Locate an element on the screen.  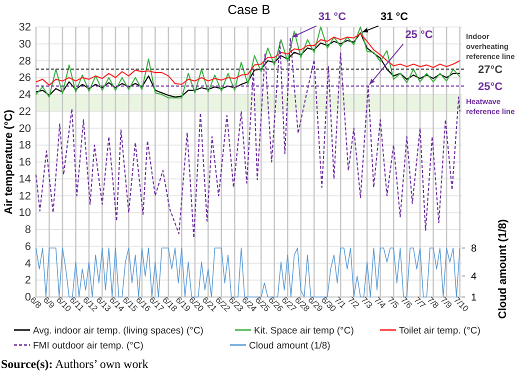
chart-title: Case B is located at coordinates (249, 9).